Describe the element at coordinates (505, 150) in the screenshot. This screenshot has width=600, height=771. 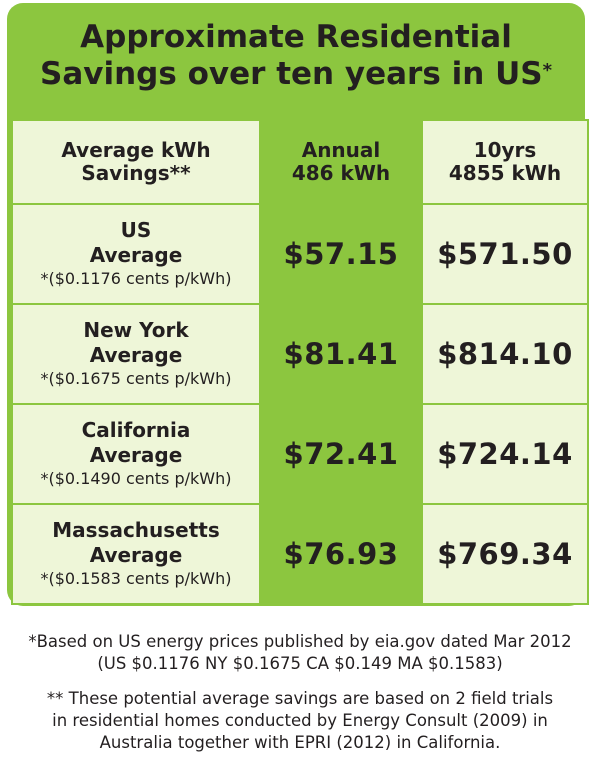
I see `header-ten-years-line-1: 10yrs` at that location.